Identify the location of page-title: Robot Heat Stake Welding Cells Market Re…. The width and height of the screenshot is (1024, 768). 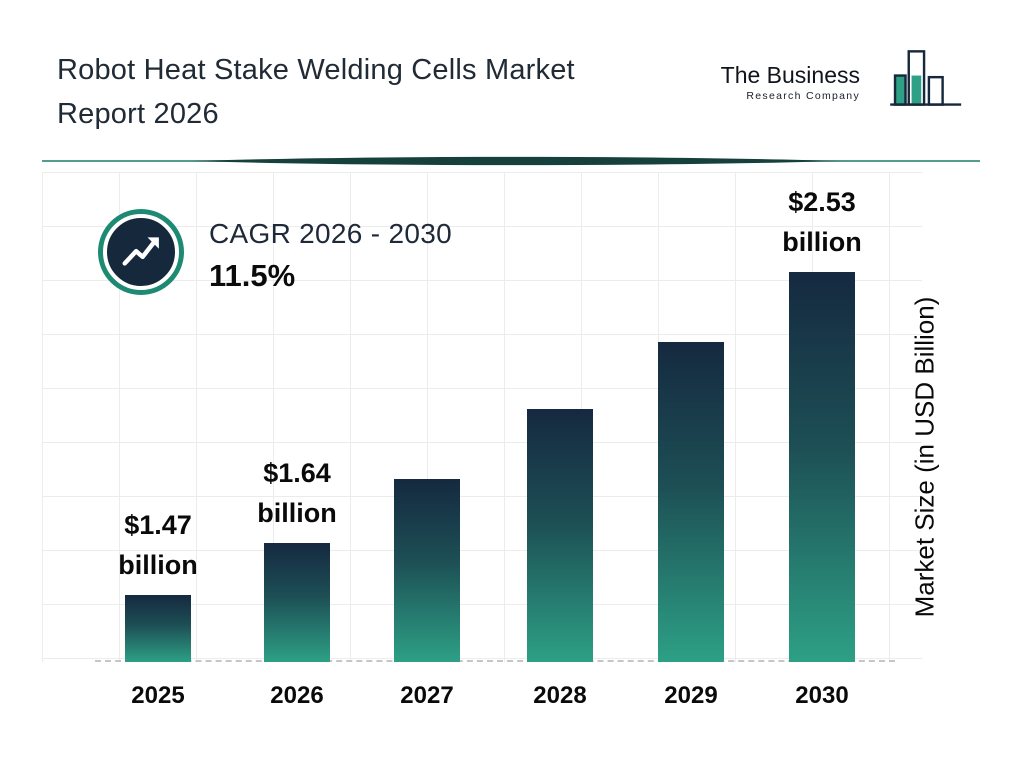
(387, 92).